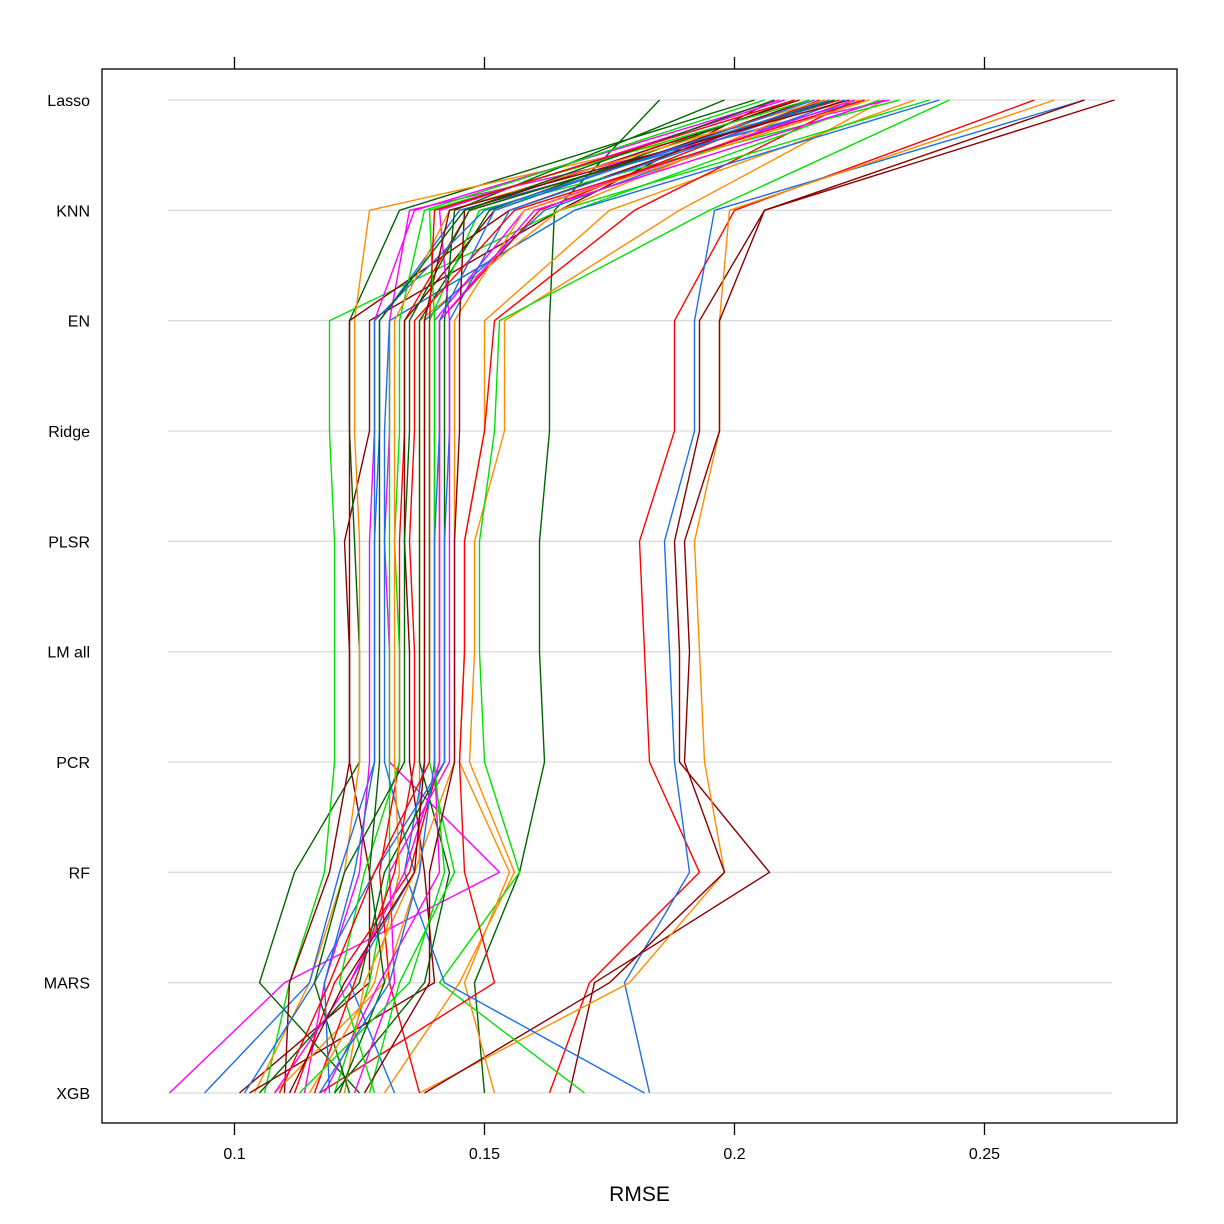 The height and width of the screenshot is (1224, 1224). Describe the element at coordinates (80, 873) in the screenshot. I see `y-tick-label: RF` at that location.